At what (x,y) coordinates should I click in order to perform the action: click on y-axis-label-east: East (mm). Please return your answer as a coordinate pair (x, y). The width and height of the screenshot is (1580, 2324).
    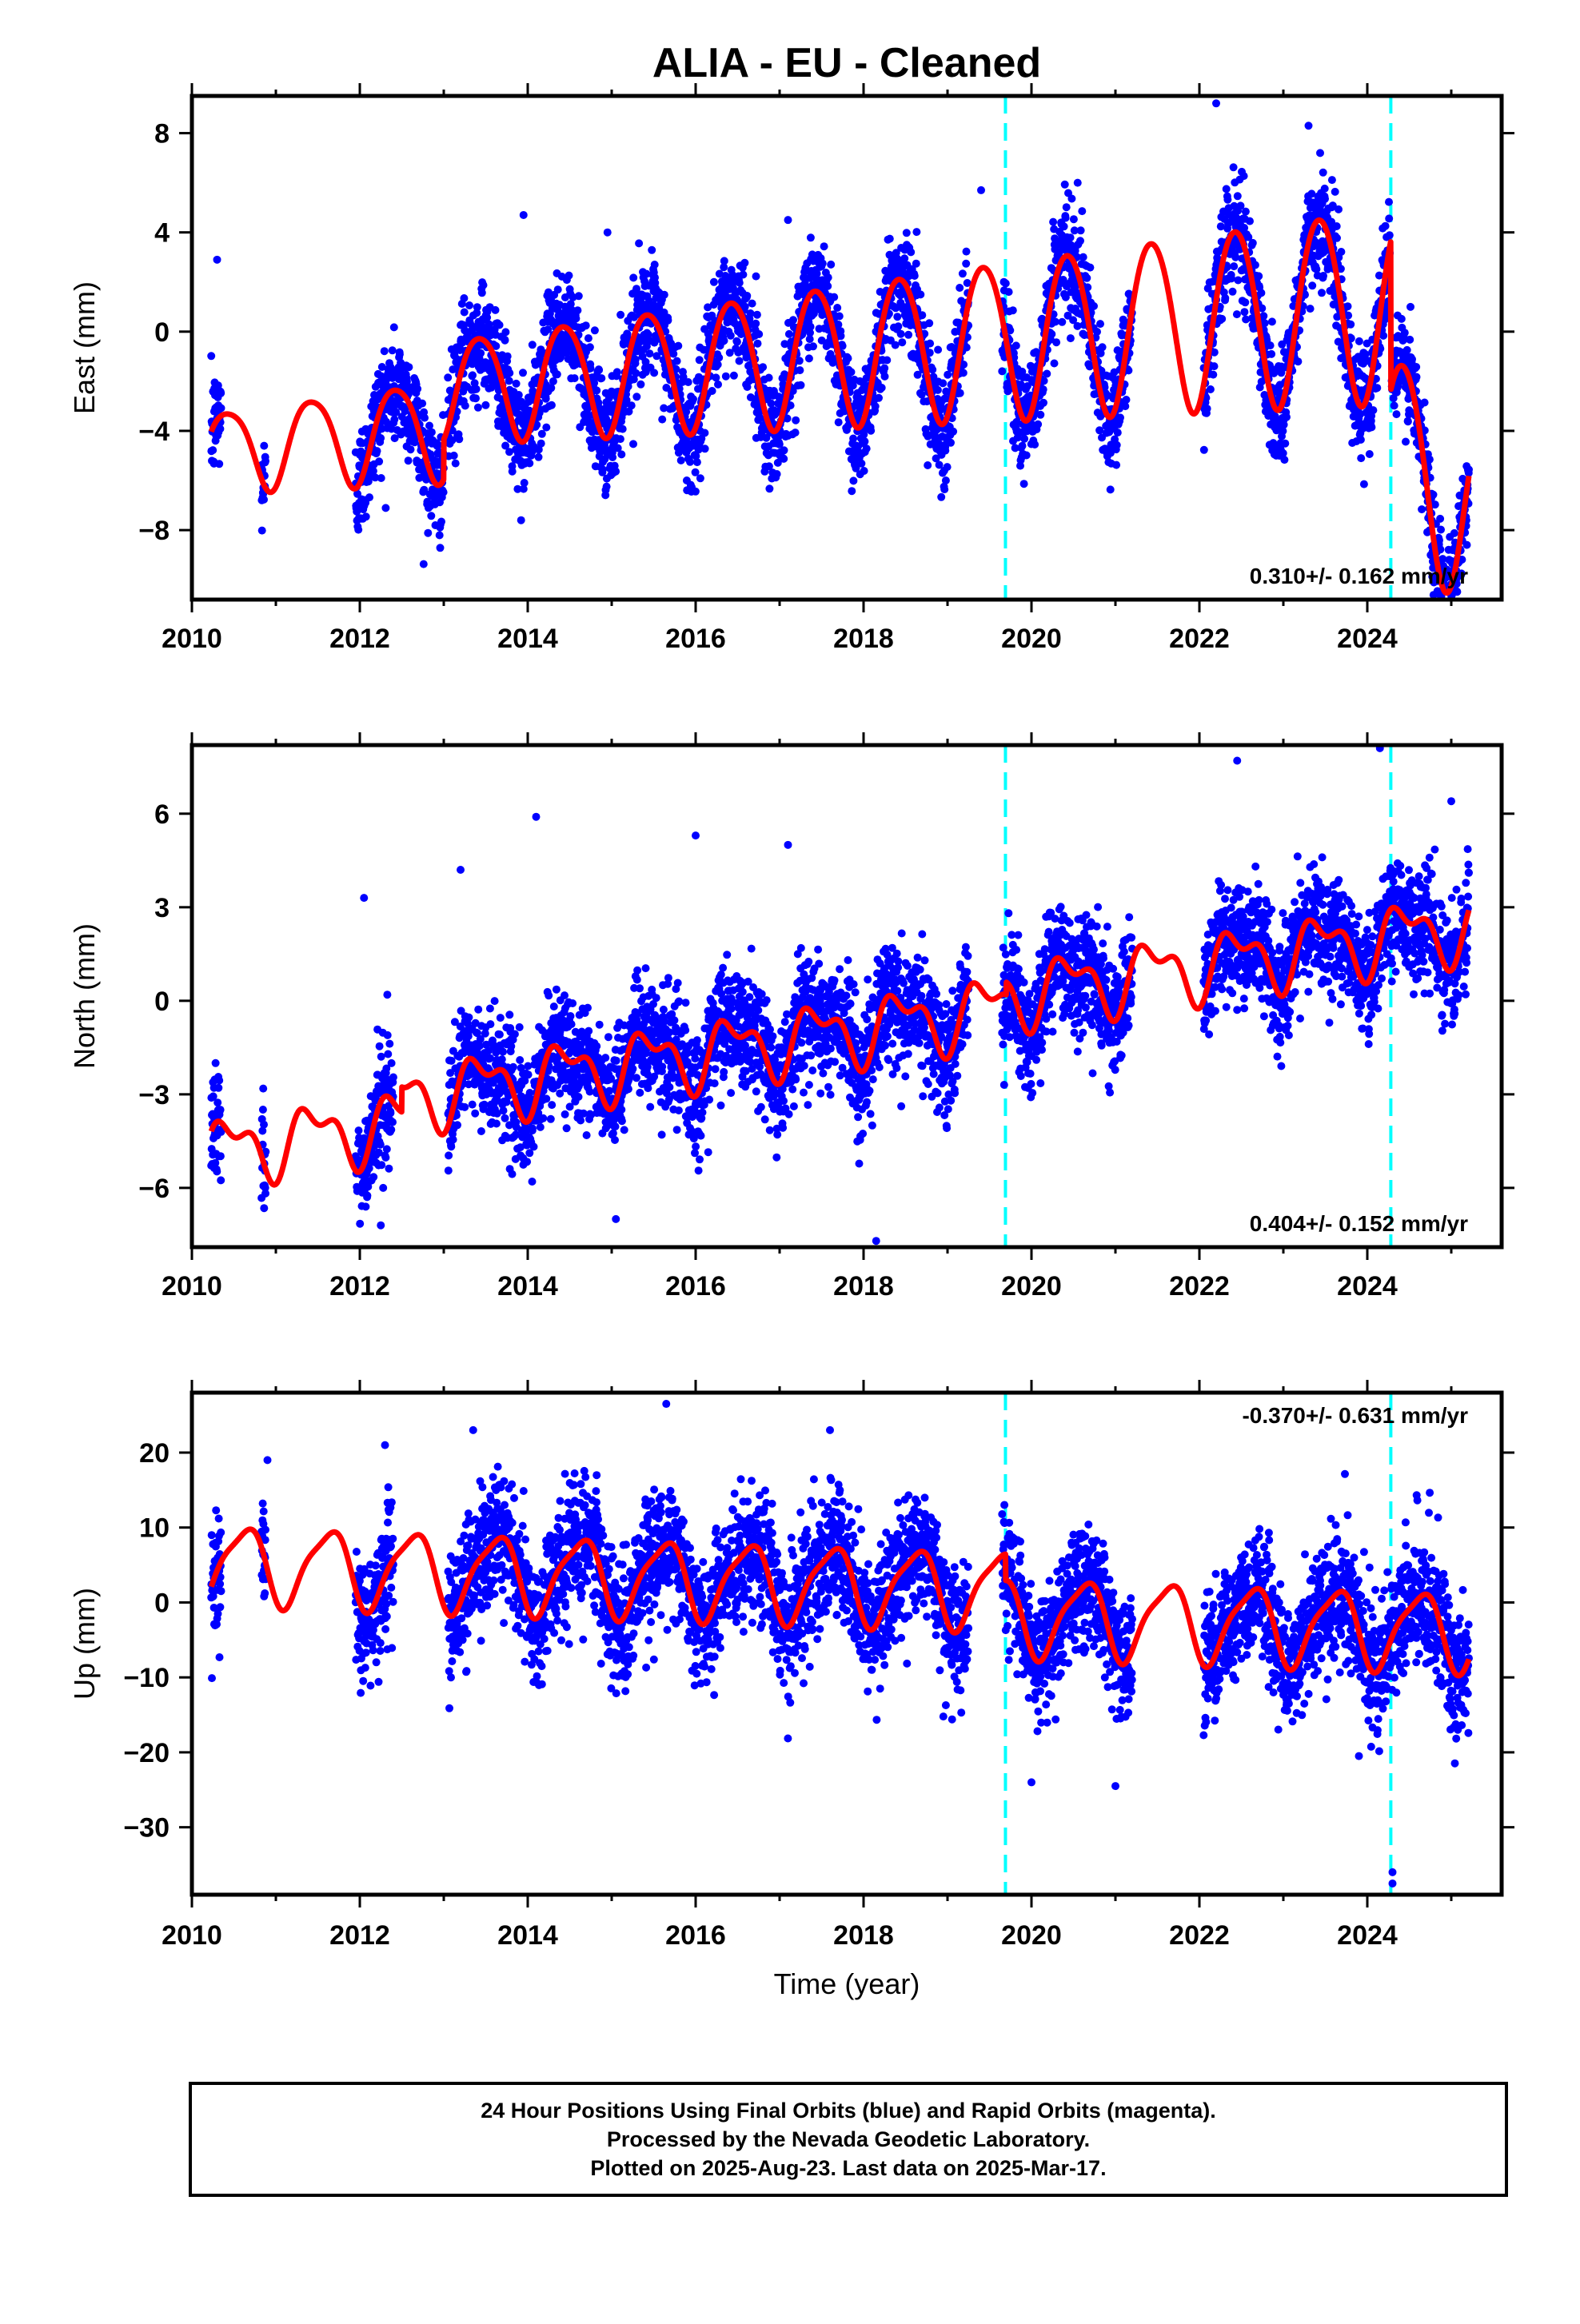
    Looking at the image, I should click on (84, 348).